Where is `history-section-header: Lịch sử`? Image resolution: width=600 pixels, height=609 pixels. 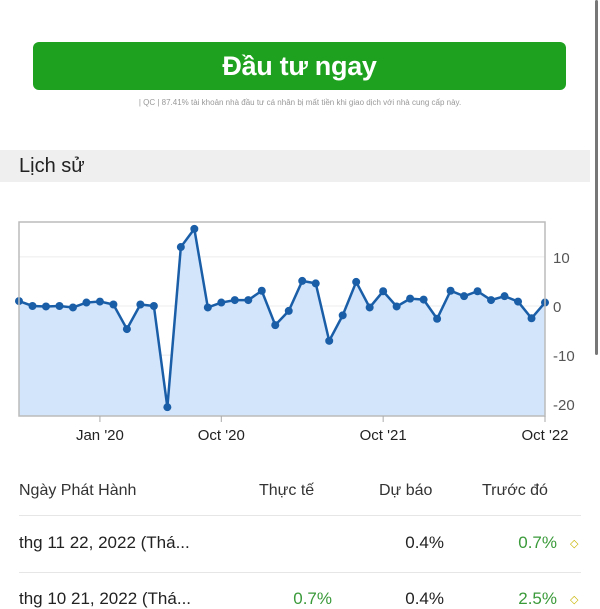 history-section-header: Lịch sử is located at coordinates (295, 166).